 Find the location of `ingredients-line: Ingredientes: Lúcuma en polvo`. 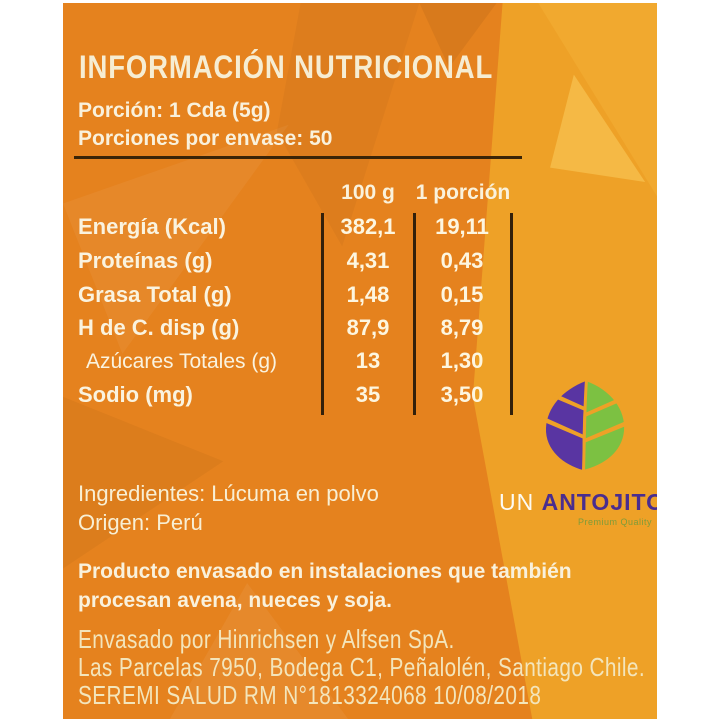

ingredients-line: Ingredientes: Lúcuma en polvo is located at coordinates (228, 493).